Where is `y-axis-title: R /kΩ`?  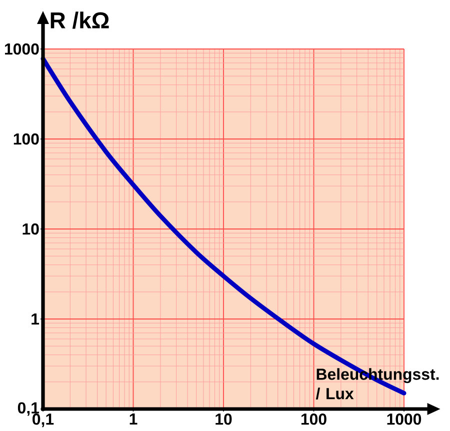 y-axis-title: R /kΩ is located at coordinates (79, 20).